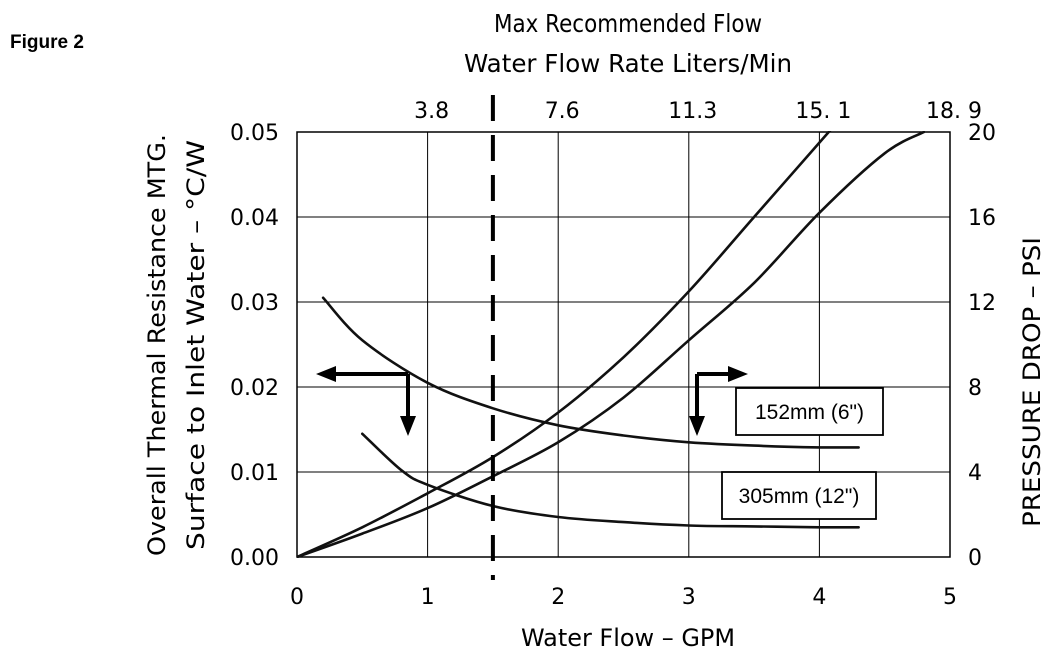  What do you see at coordinates (982, 303) in the screenshot?
I see `y-right-tick-label: 12` at bounding box center [982, 303].